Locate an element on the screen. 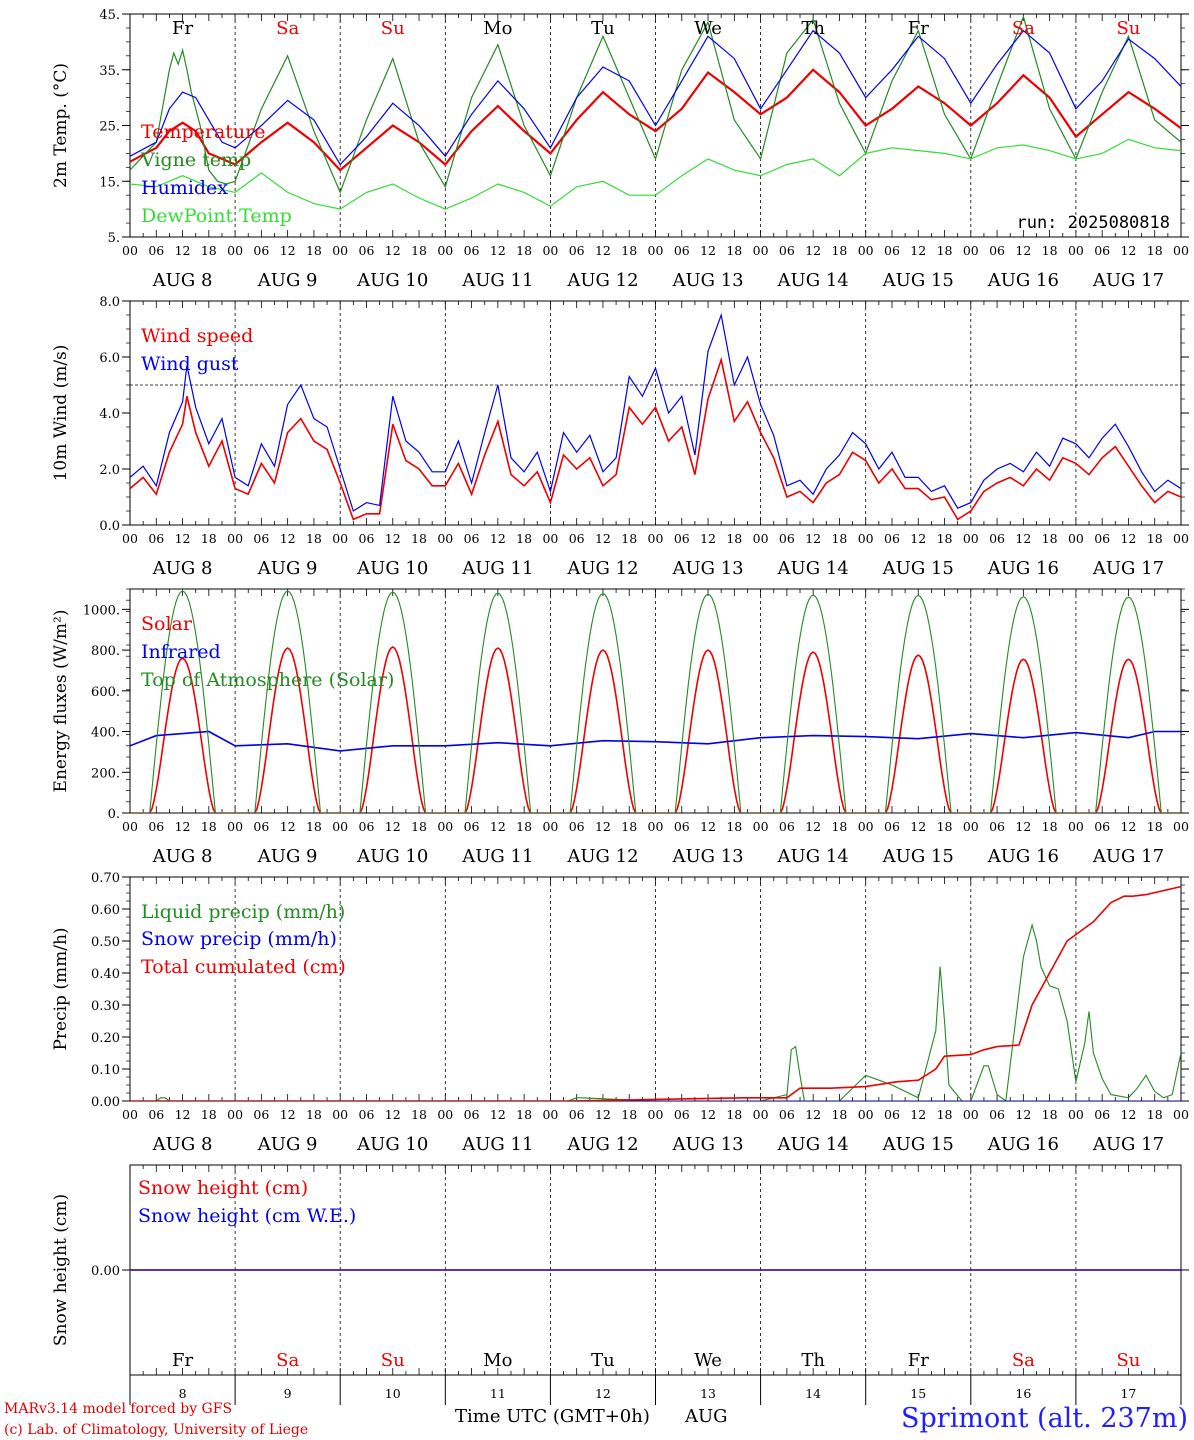 This screenshot has height=1440, width=1194. x-axis-month: AUG is located at coordinates (706, 1416).